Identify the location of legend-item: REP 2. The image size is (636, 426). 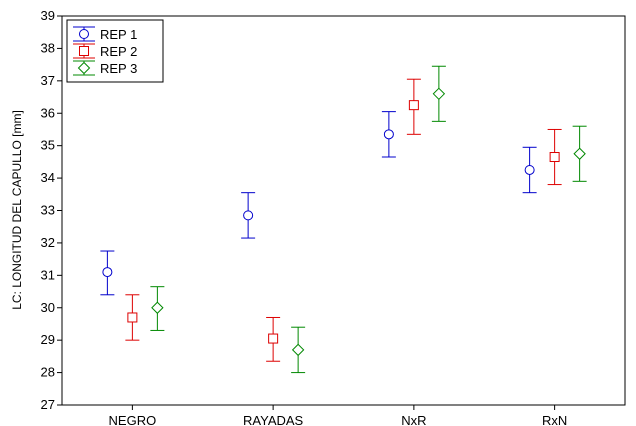
(105, 51).